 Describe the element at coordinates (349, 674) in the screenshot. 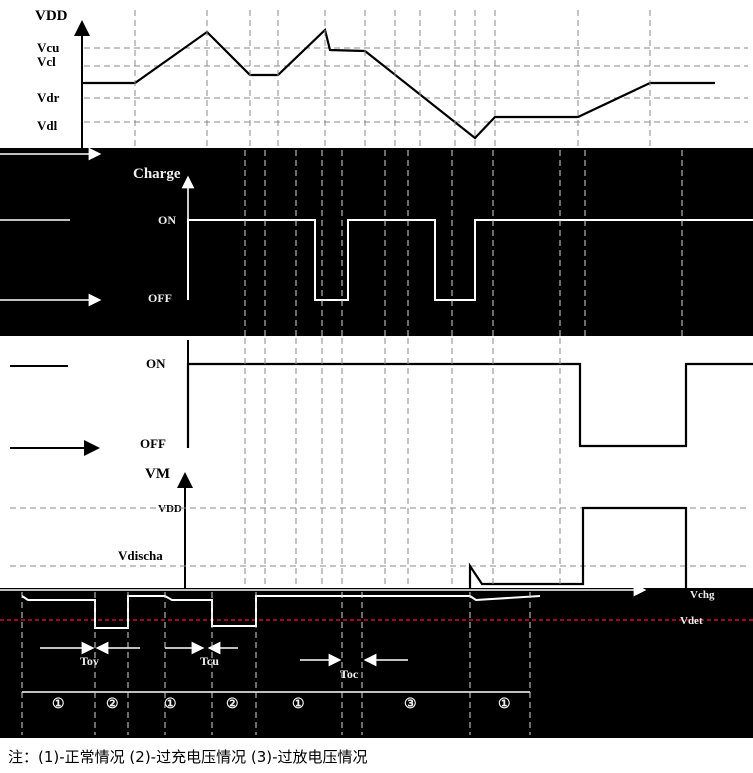

I see `toc-label: Toc` at that location.